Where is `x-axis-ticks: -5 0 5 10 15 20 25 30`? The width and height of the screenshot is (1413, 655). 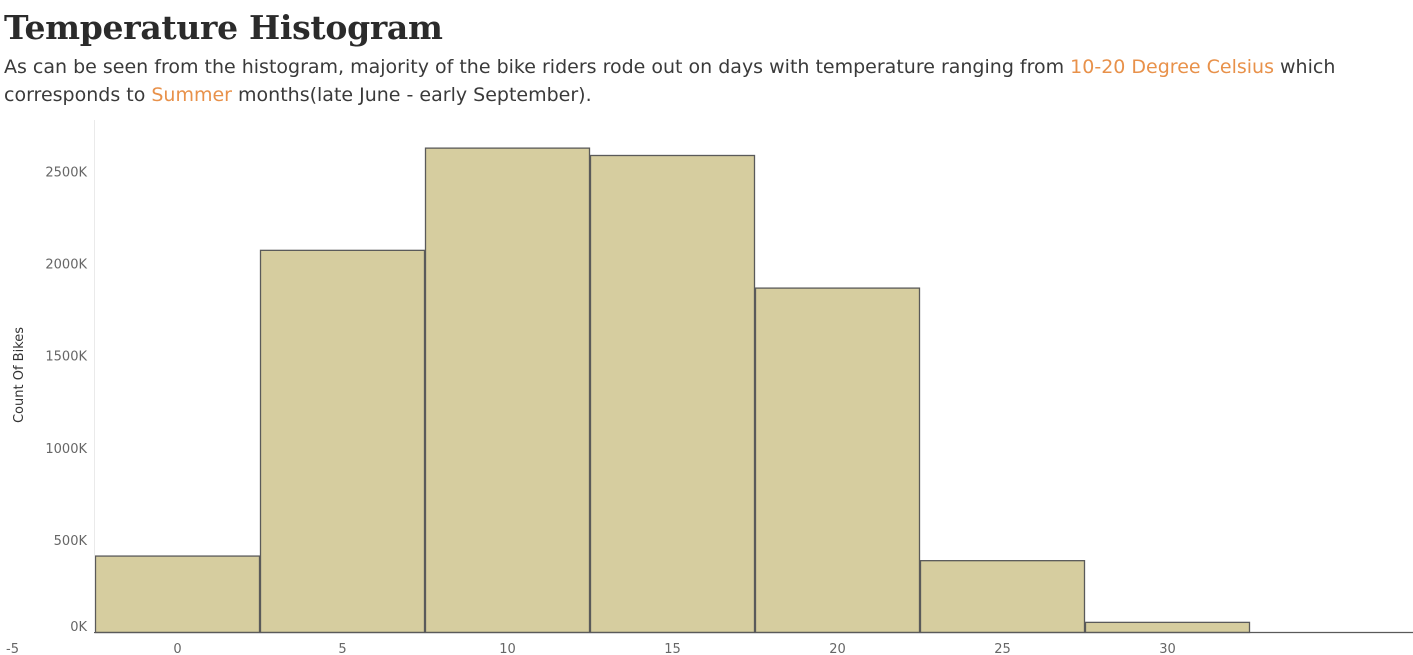 x-axis-ticks: -5 0 5 10 15 20 25 30 is located at coordinates (591, 648).